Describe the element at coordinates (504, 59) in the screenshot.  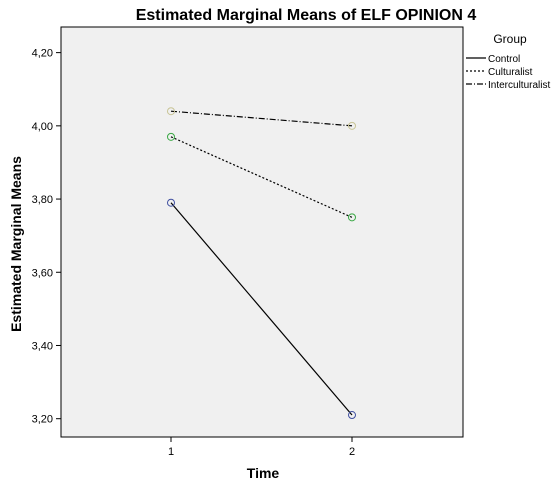
I see `legend-label: Control` at that location.